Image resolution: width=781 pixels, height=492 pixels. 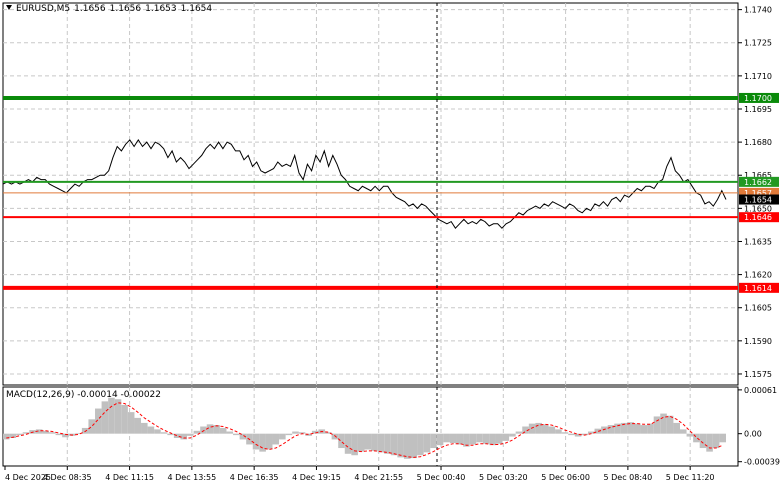 What do you see at coordinates (628, 477) in the screenshot?
I see `x-tick-label: 5 Dec 08:40` at bounding box center [628, 477].